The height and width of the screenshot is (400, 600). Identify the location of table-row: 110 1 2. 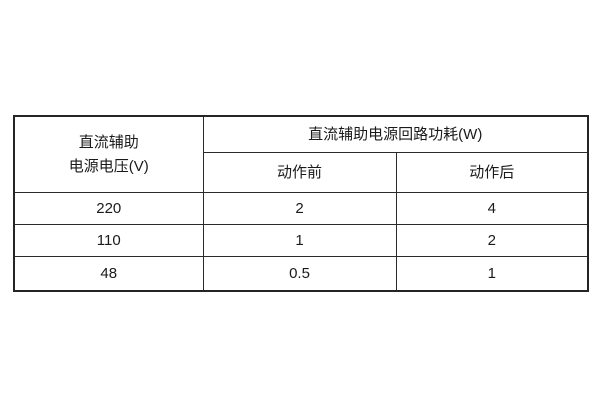
(301, 240).